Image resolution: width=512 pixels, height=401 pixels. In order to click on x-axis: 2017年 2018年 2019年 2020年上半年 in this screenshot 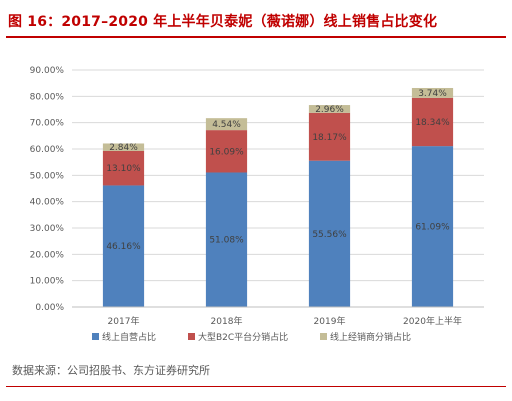, I will do `click(278, 316)`.